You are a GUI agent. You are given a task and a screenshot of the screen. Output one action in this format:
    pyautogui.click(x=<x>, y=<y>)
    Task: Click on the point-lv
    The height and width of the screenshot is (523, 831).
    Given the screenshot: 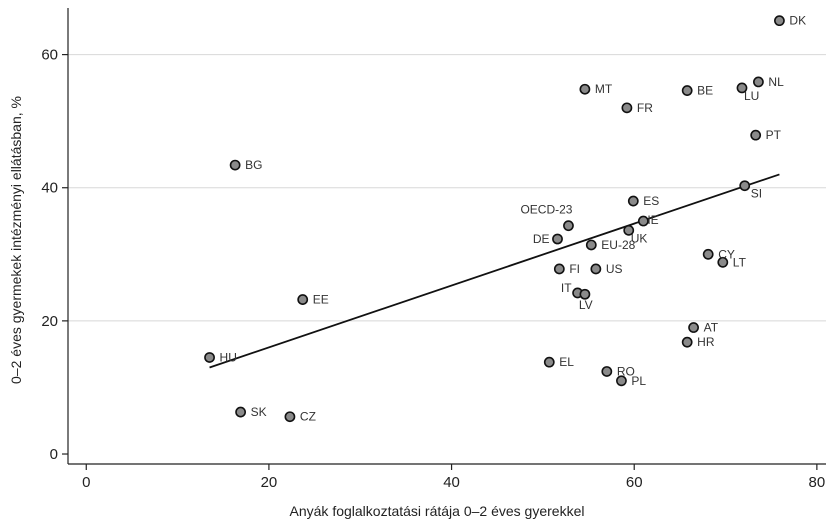 What is the action you would take?
    pyautogui.click(x=585, y=294)
    